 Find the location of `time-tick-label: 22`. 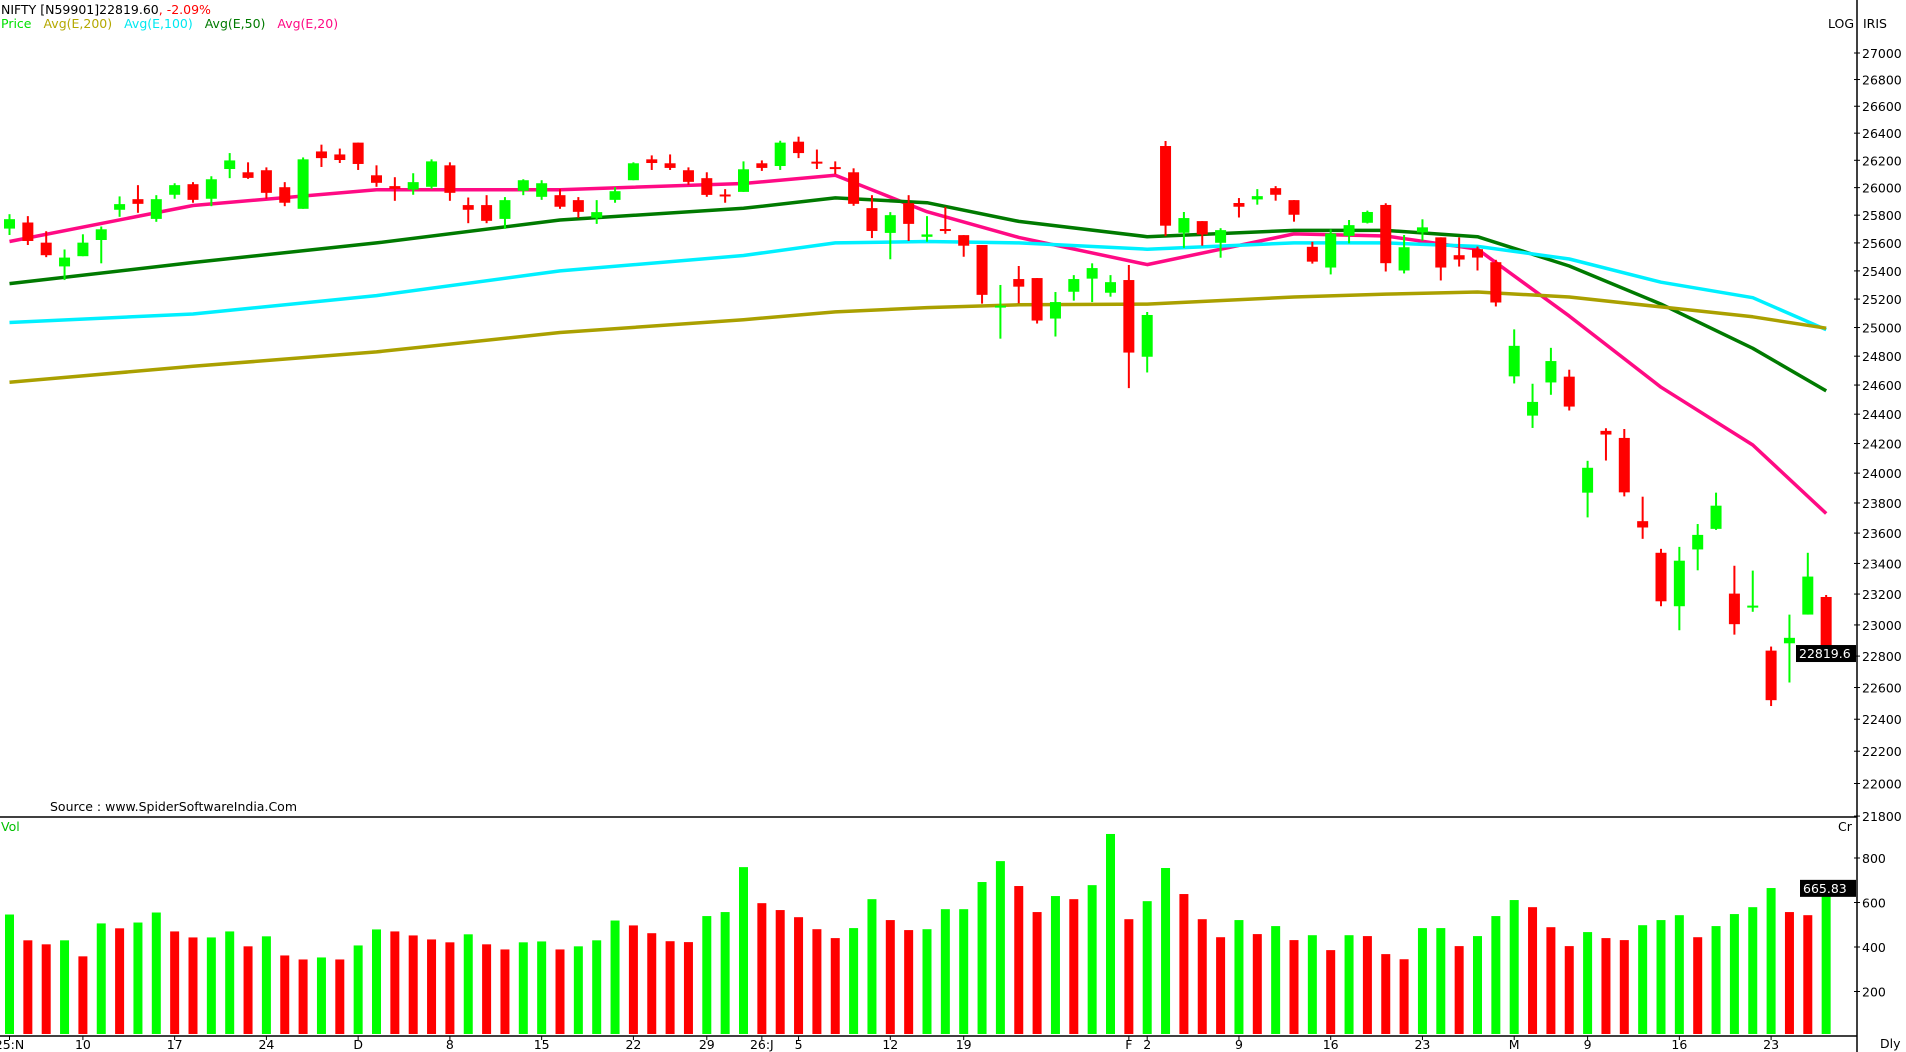

time-tick-label: 22 is located at coordinates (633, 1044).